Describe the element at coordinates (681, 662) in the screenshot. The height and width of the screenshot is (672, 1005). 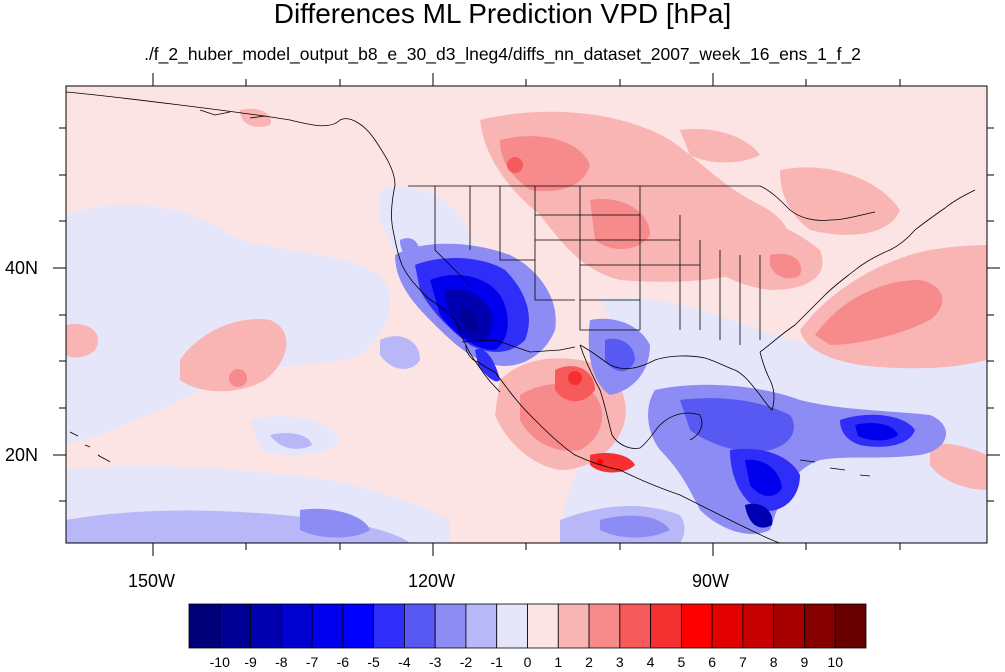
I see `colorbar-tick-label: 5` at that location.